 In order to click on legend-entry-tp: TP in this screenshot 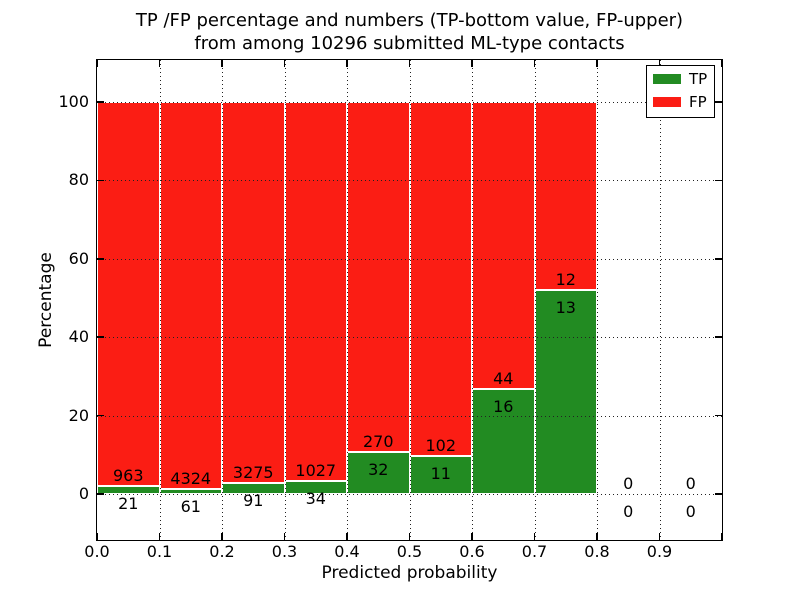, I will do `click(680, 79)`.